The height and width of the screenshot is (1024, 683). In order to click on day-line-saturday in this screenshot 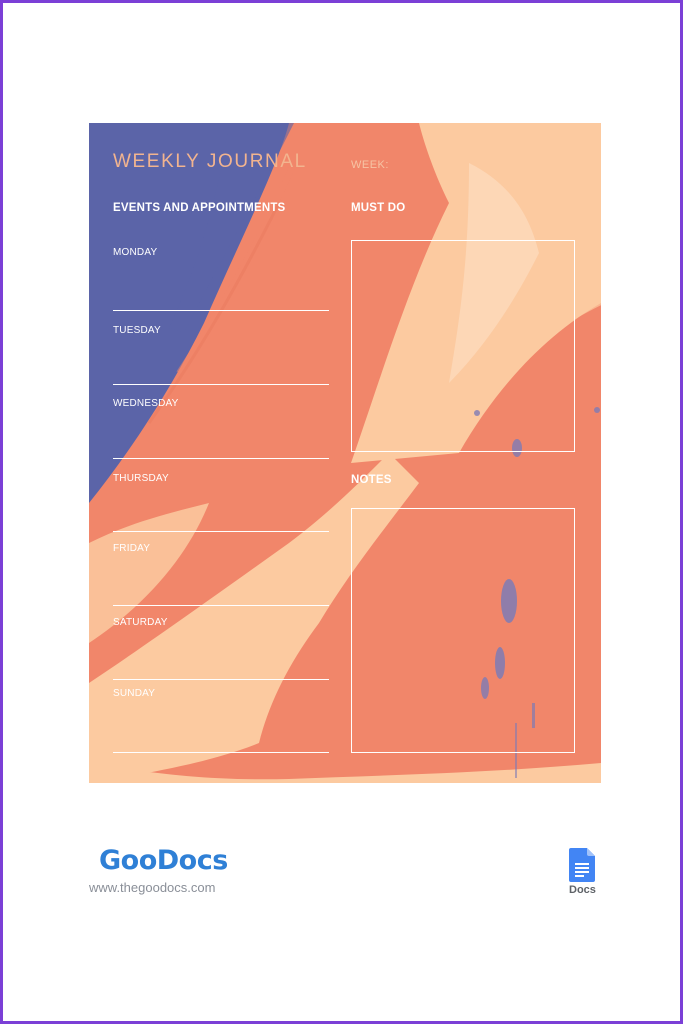, I will do `click(221, 679)`.